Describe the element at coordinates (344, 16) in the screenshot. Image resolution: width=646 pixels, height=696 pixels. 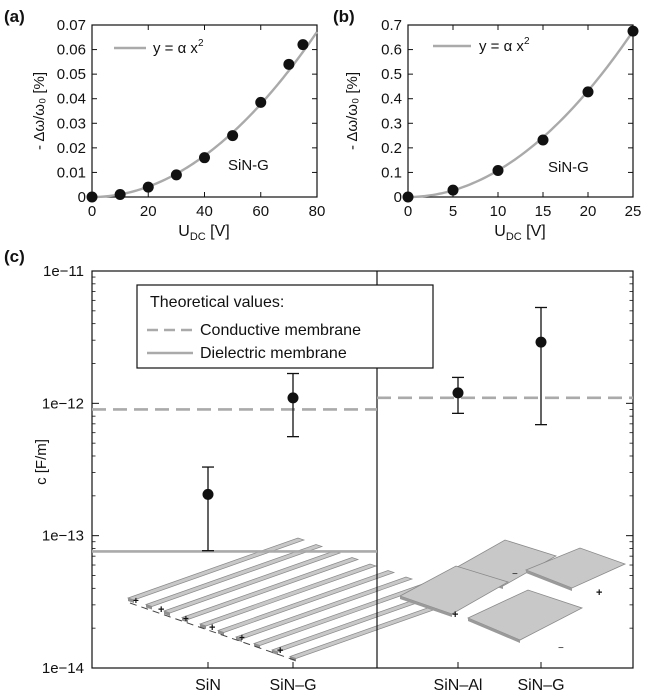
I see `panel-label-b: (b)` at that location.